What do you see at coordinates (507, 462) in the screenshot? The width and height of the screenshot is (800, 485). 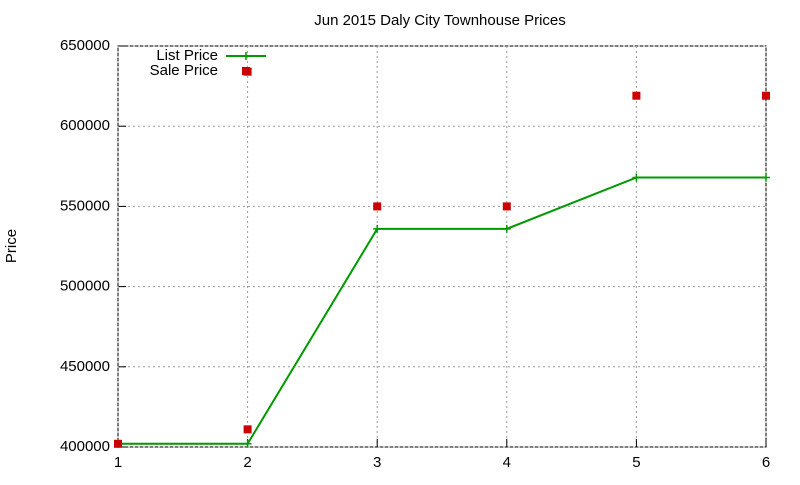 I see `x-tick-label: 4` at bounding box center [507, 462].